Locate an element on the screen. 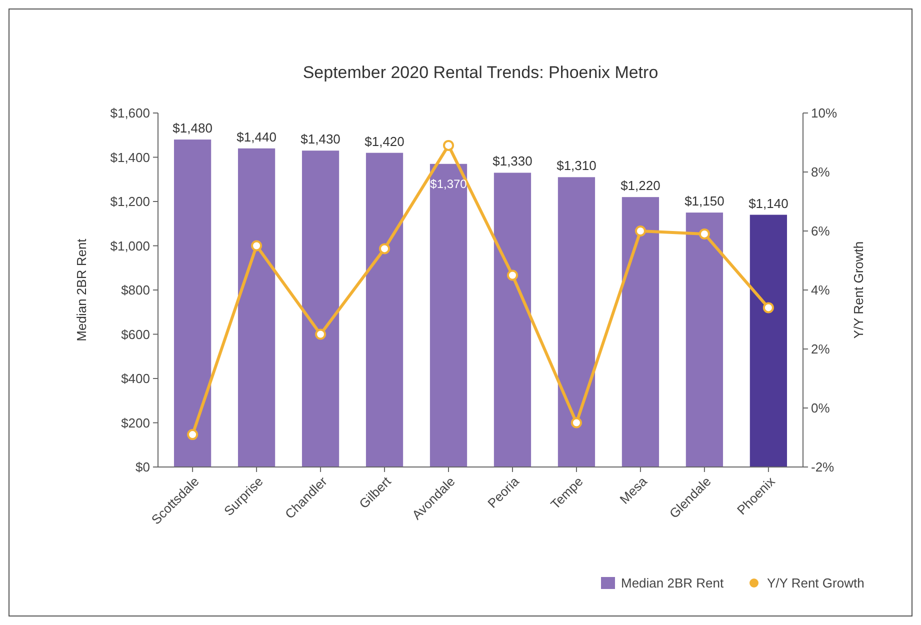 This screenshot has height=625, width=921. y-tick-label: $1,200 is located at coordinates (130, 202).